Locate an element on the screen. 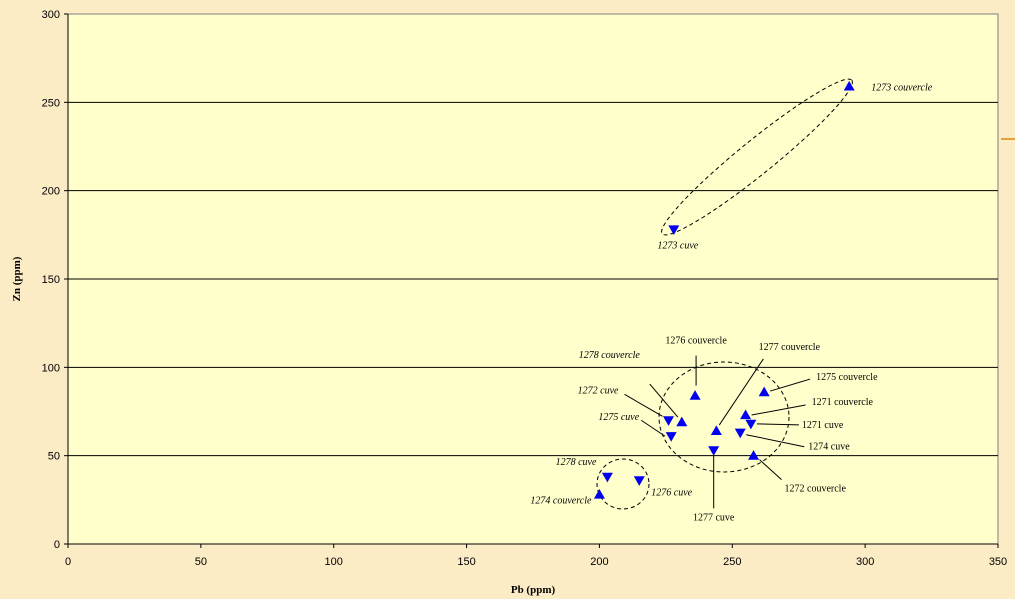 This screenshot has width=1015, height=599. point-label: 1277 cuve is located at coordinates (714, 517).